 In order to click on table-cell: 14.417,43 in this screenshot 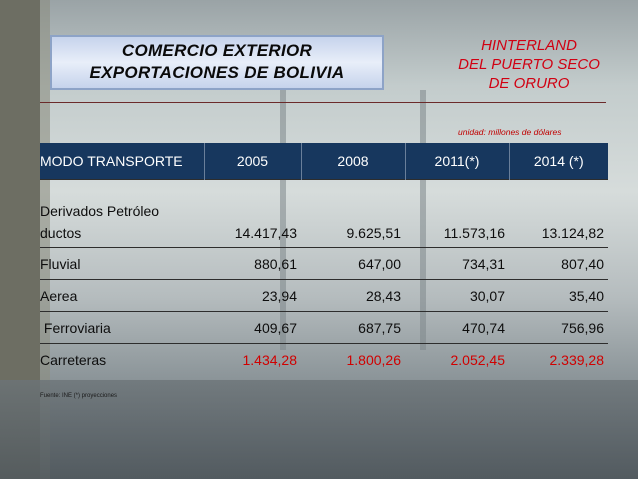, I will do `click(252, 213)`.